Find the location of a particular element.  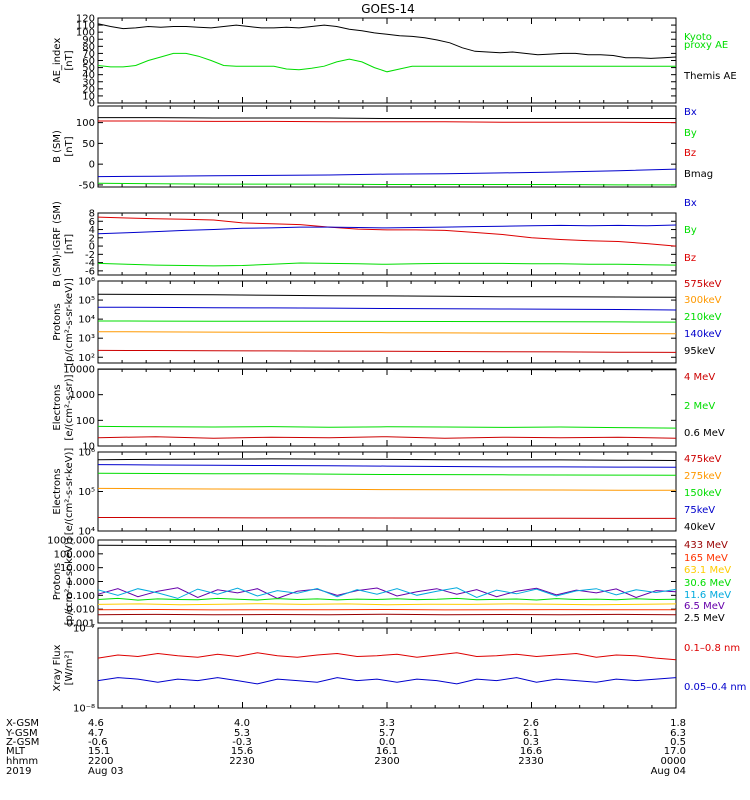

legend-entry: 75keV is located at coordinates (699, 510).